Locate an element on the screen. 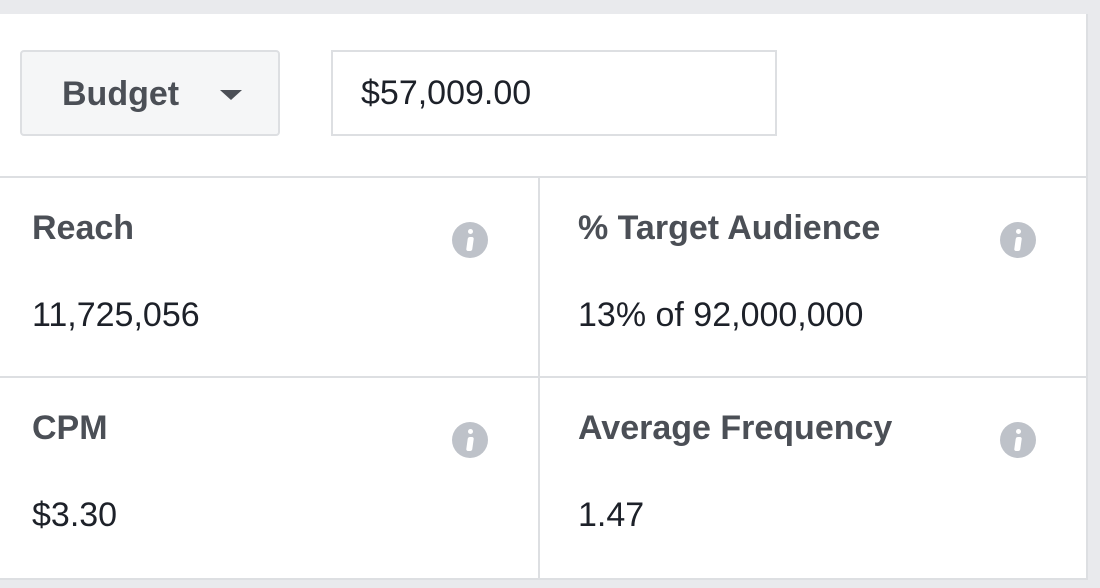  metric-value: 13% of 92,000,000 is located at coordinates (721, 315).